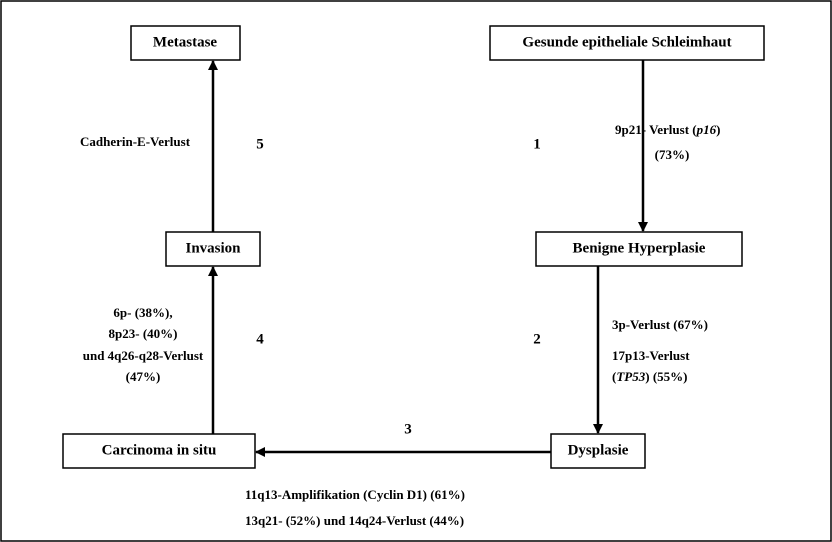 This screenshot has height=542, width=832. I want to click on node-label: Dysplasie, so click(598, 450).